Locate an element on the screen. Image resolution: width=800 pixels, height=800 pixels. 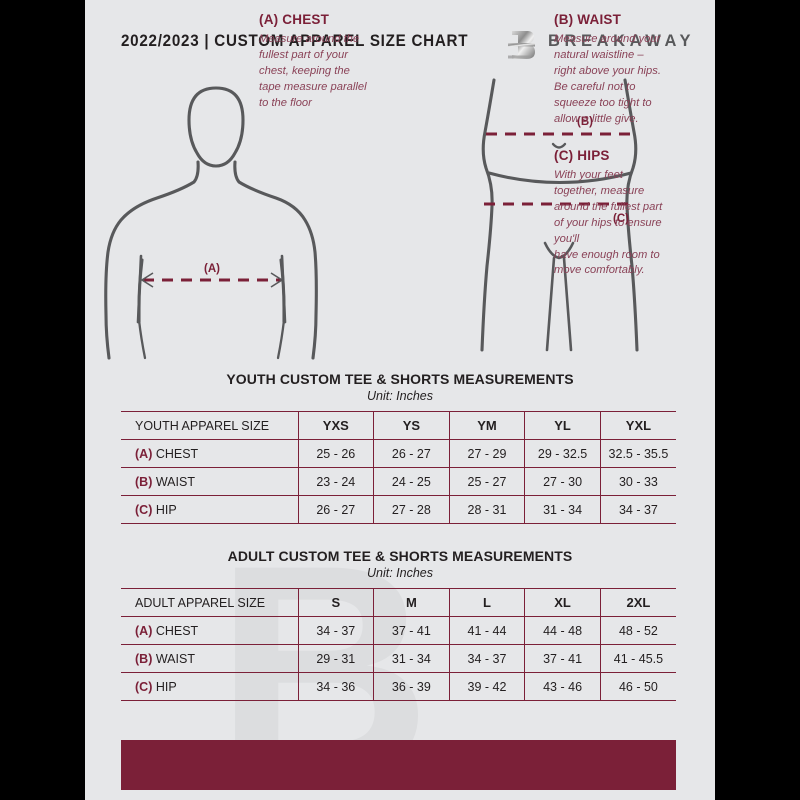
adult-hip-l: 39 - 42 is located at coordinates (487, 686).